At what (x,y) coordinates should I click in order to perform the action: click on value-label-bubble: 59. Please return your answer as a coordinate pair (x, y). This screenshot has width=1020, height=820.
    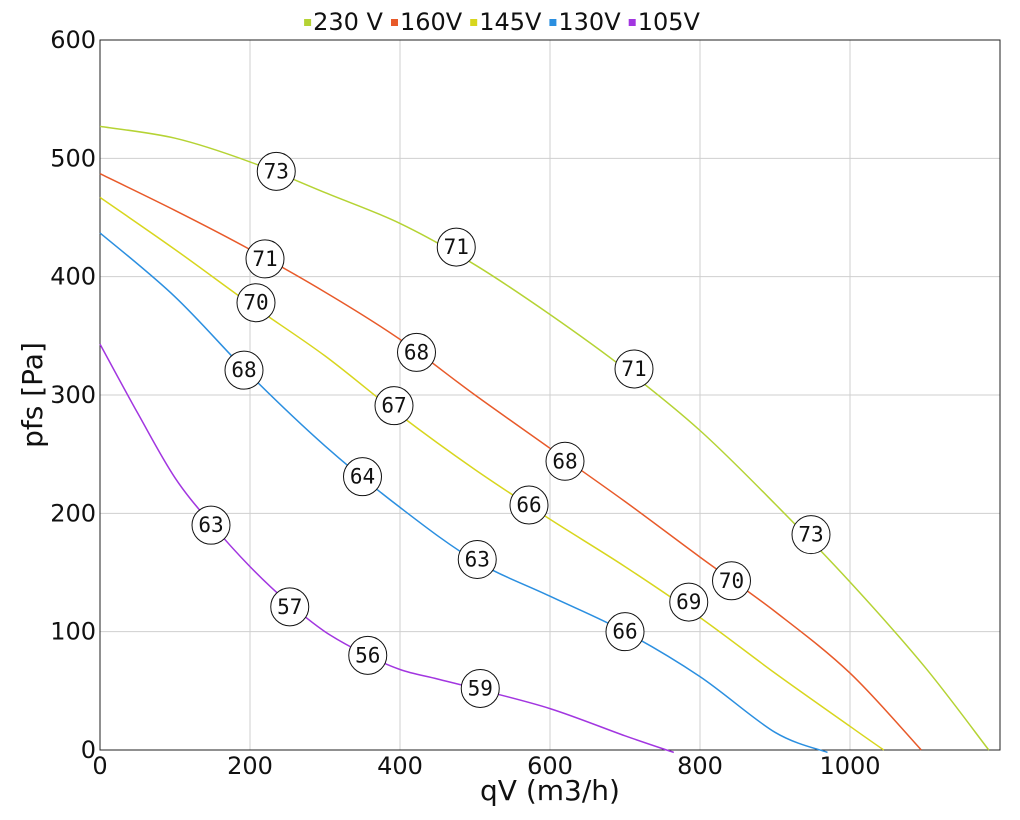
    Looking at the image, I should click on (480, 688).